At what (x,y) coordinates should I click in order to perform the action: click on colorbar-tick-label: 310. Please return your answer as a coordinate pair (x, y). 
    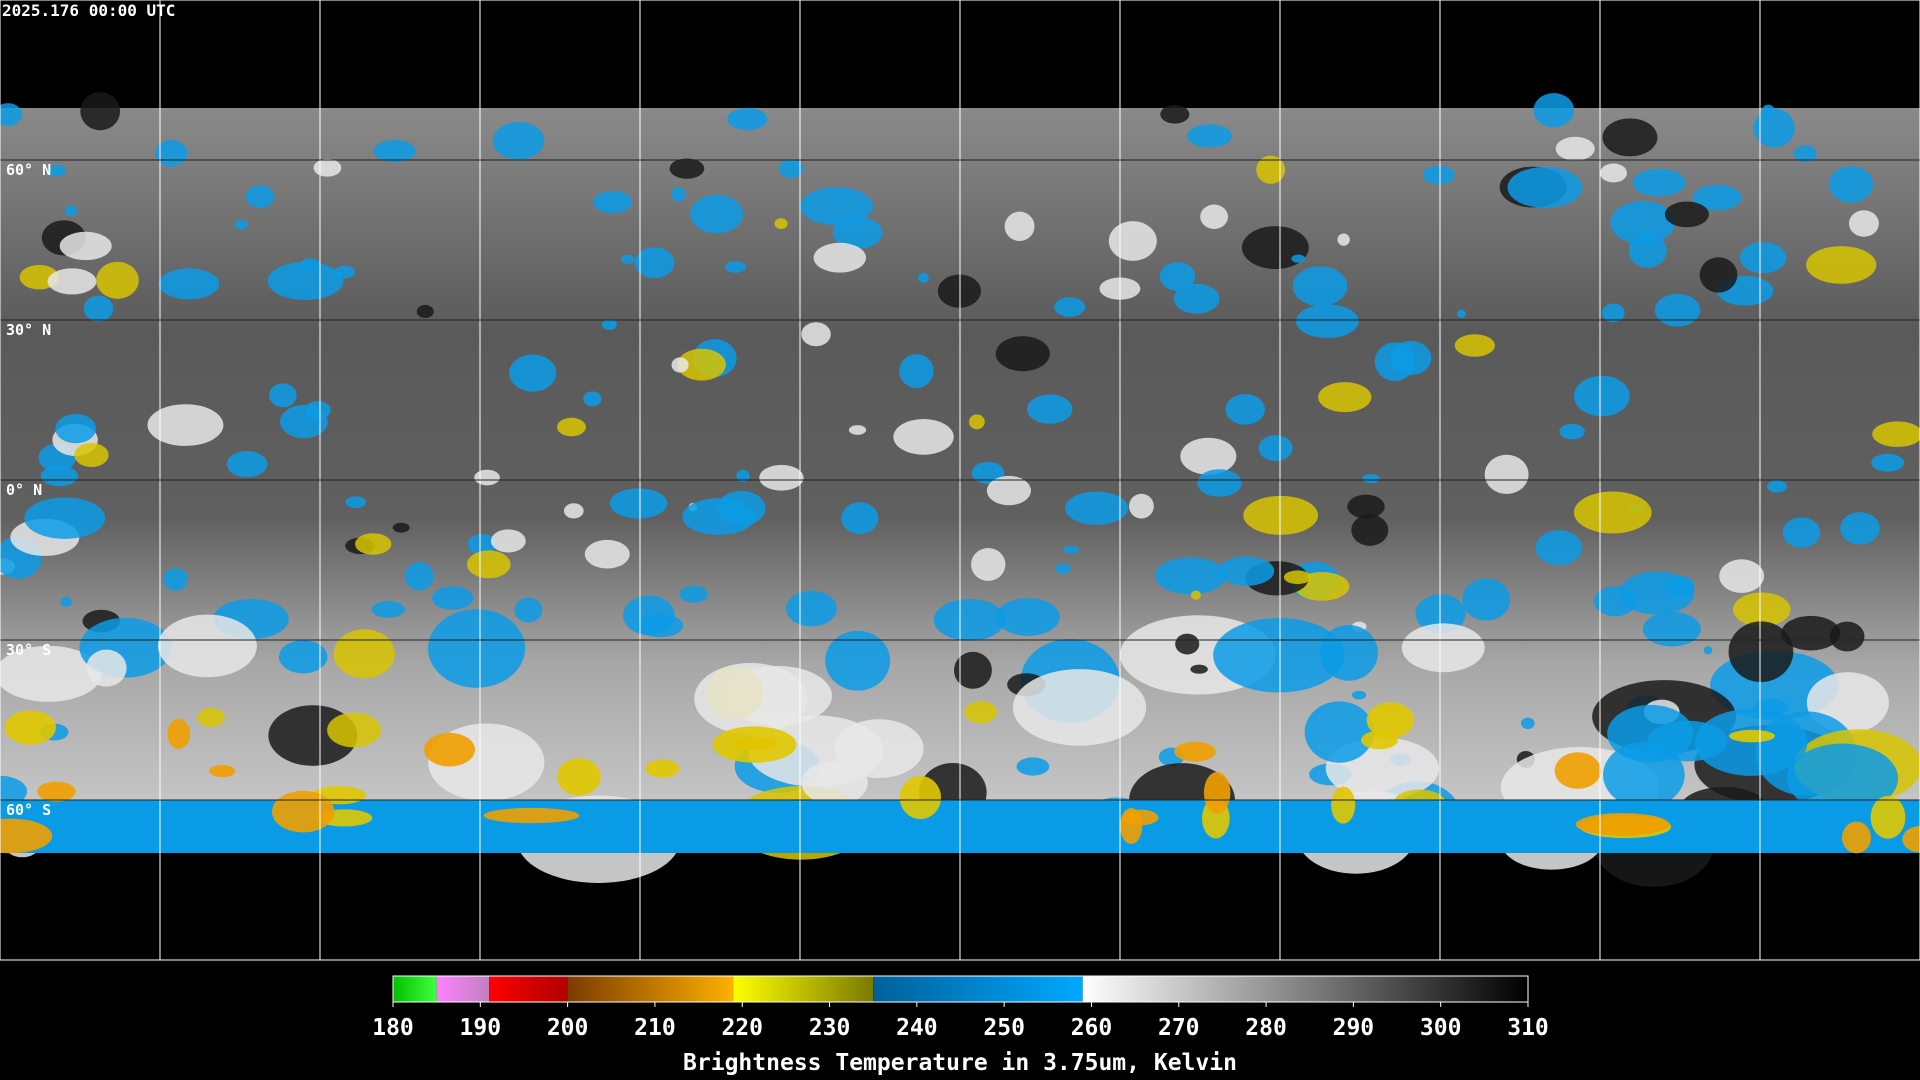
    Looking at the image, I should click on (1528, 1028).